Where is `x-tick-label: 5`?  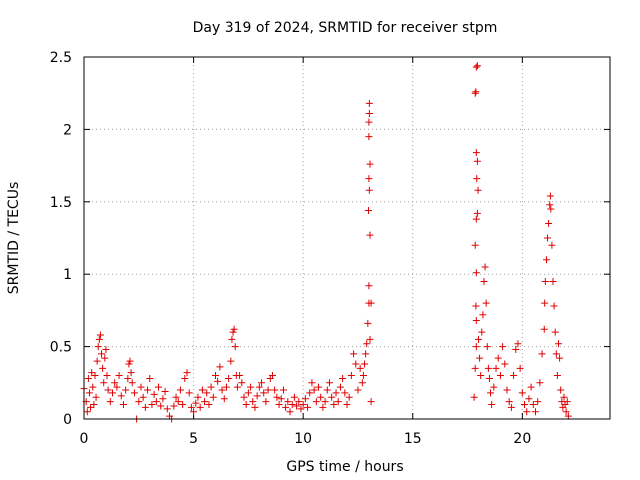 x-tick-label: 5 is located at coordinates (193, 439).